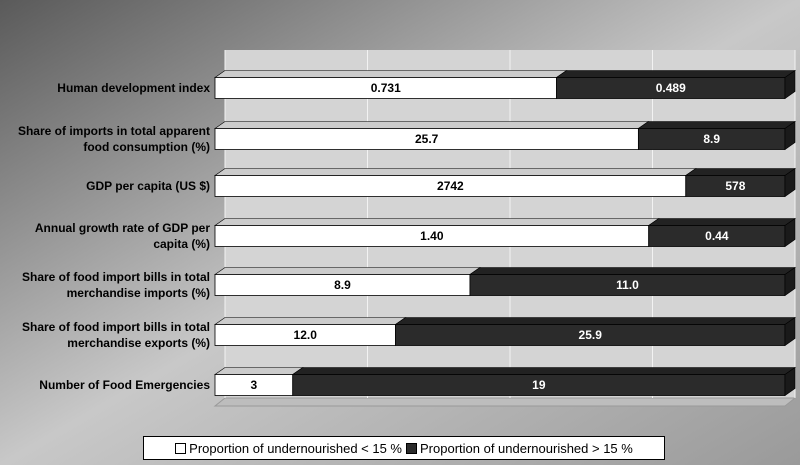 The height and width of the screenshot is (465, 800). I want to click on data-label: 12.0, so click(306, 335).